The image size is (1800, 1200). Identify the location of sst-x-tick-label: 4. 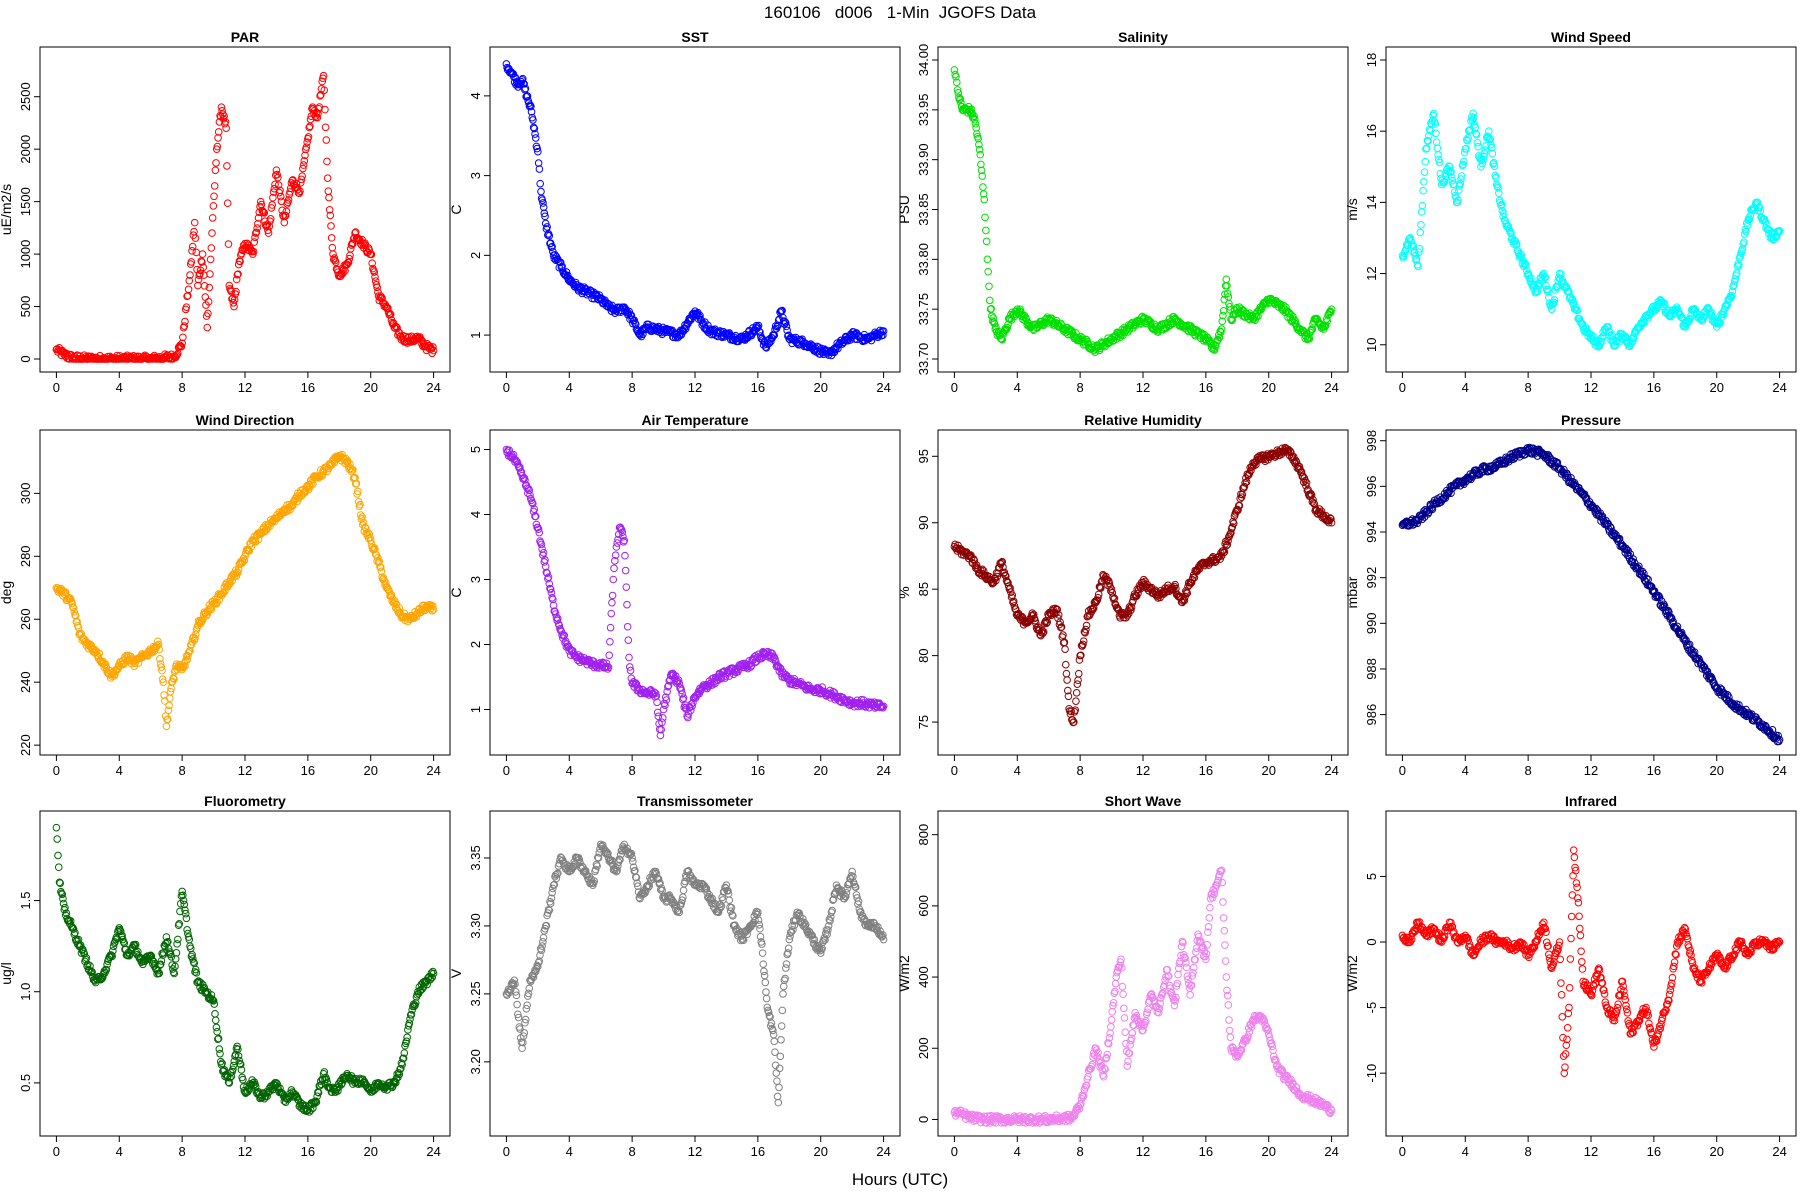
(569, 387).